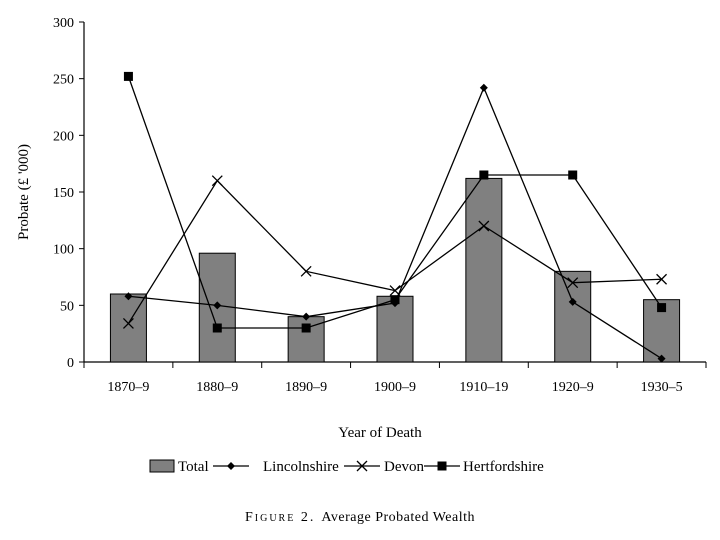 The width and height of the screenshot is (720, 540). What do you see at coordinates (573, 387) in the screenshot?
I see `x-tick-label: 1920–9` at bounding box center [573, 387].